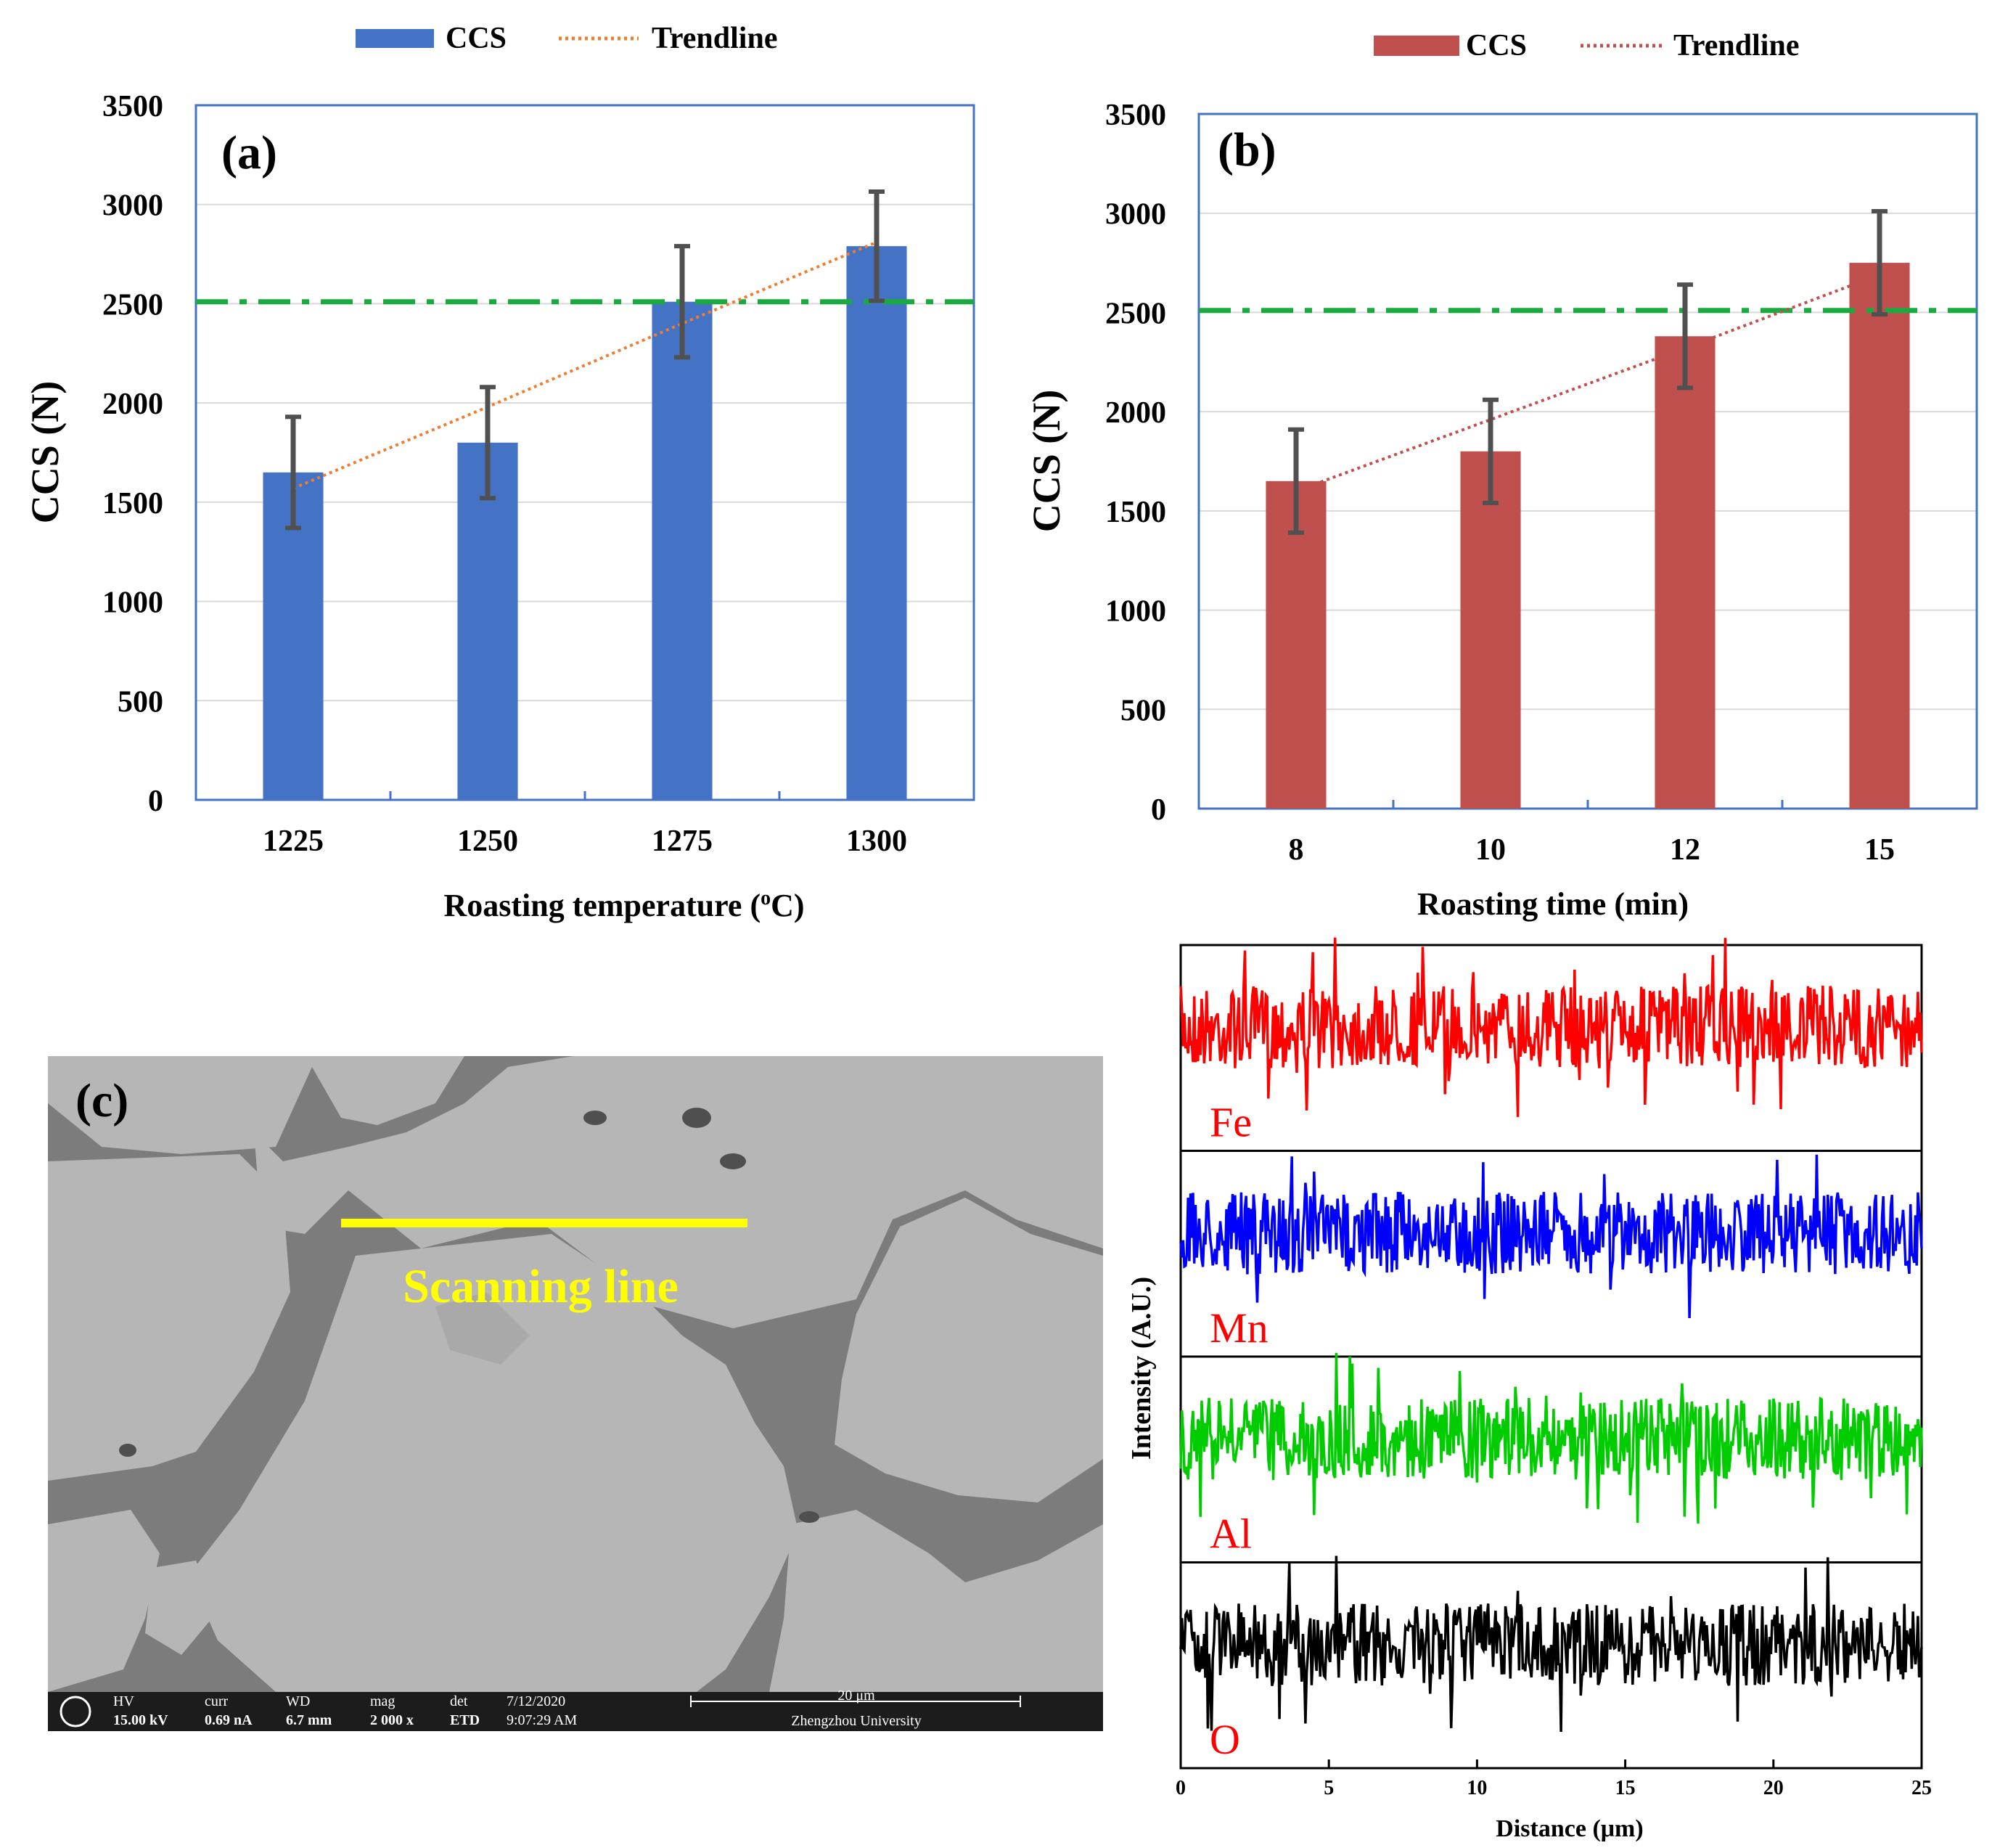 This screenshot has width=1992, height=1848. What do you see at coordinates (1570, 1829) in the screenshot?
I see `eds-x-axis-label: Distance (μm)` at bounding box center [1570, 1829].